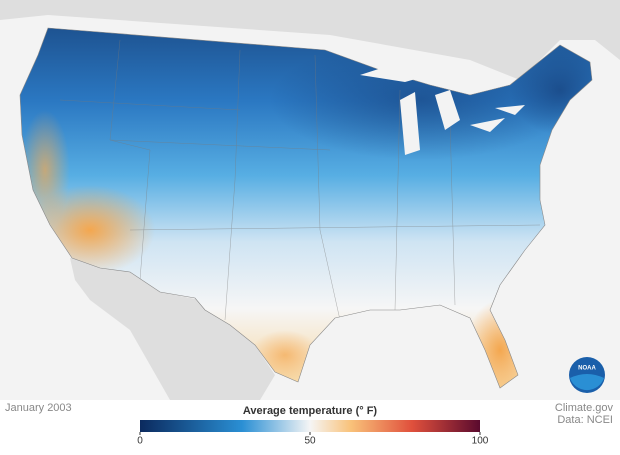 The image size is (620, 455). I want to click on mexico, so click(172, 329).